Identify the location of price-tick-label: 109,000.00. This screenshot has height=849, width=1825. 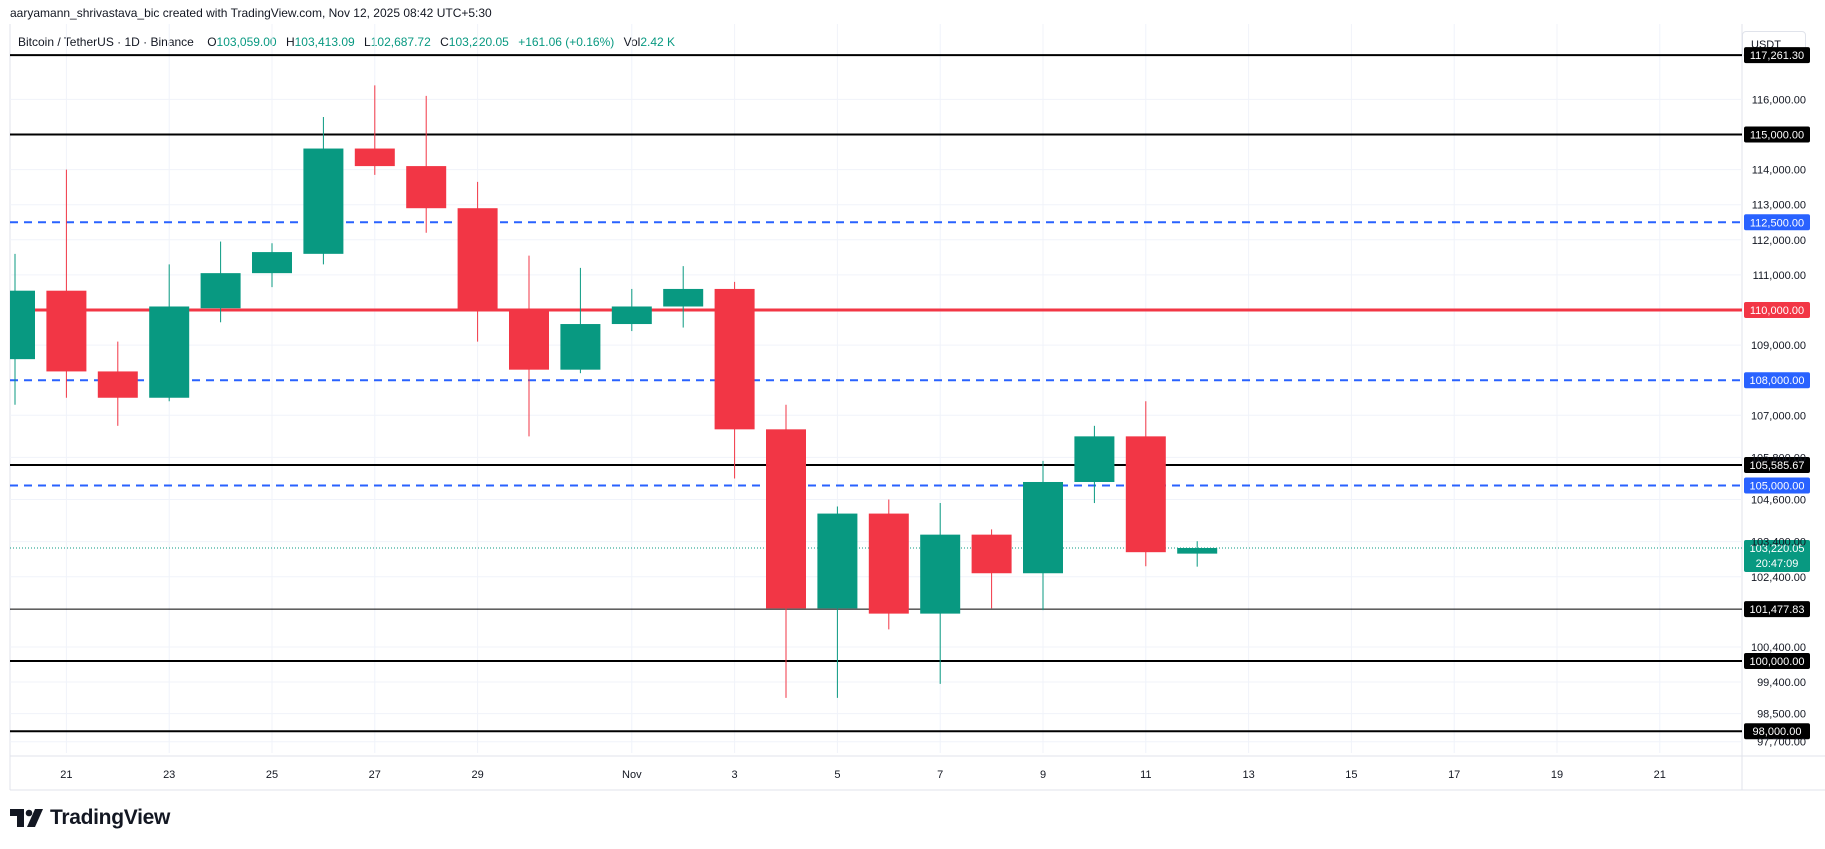
(1778, 346).